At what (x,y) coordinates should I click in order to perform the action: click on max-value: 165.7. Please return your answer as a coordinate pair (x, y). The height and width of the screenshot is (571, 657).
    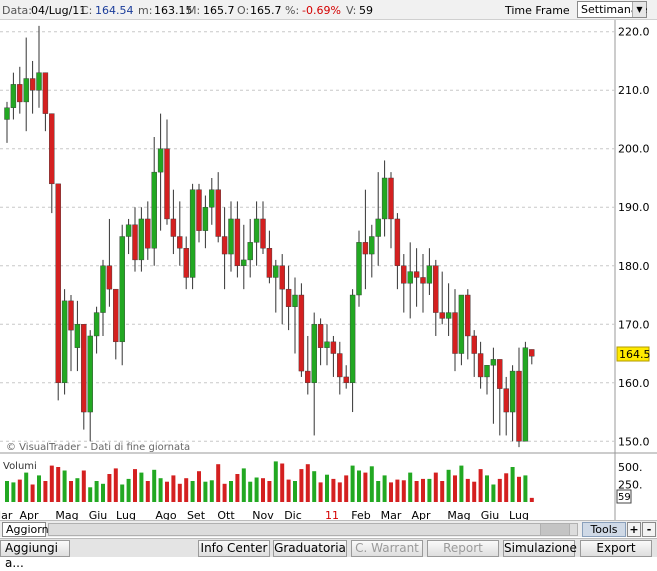
    Looking at the image, I should click on (219, 10).